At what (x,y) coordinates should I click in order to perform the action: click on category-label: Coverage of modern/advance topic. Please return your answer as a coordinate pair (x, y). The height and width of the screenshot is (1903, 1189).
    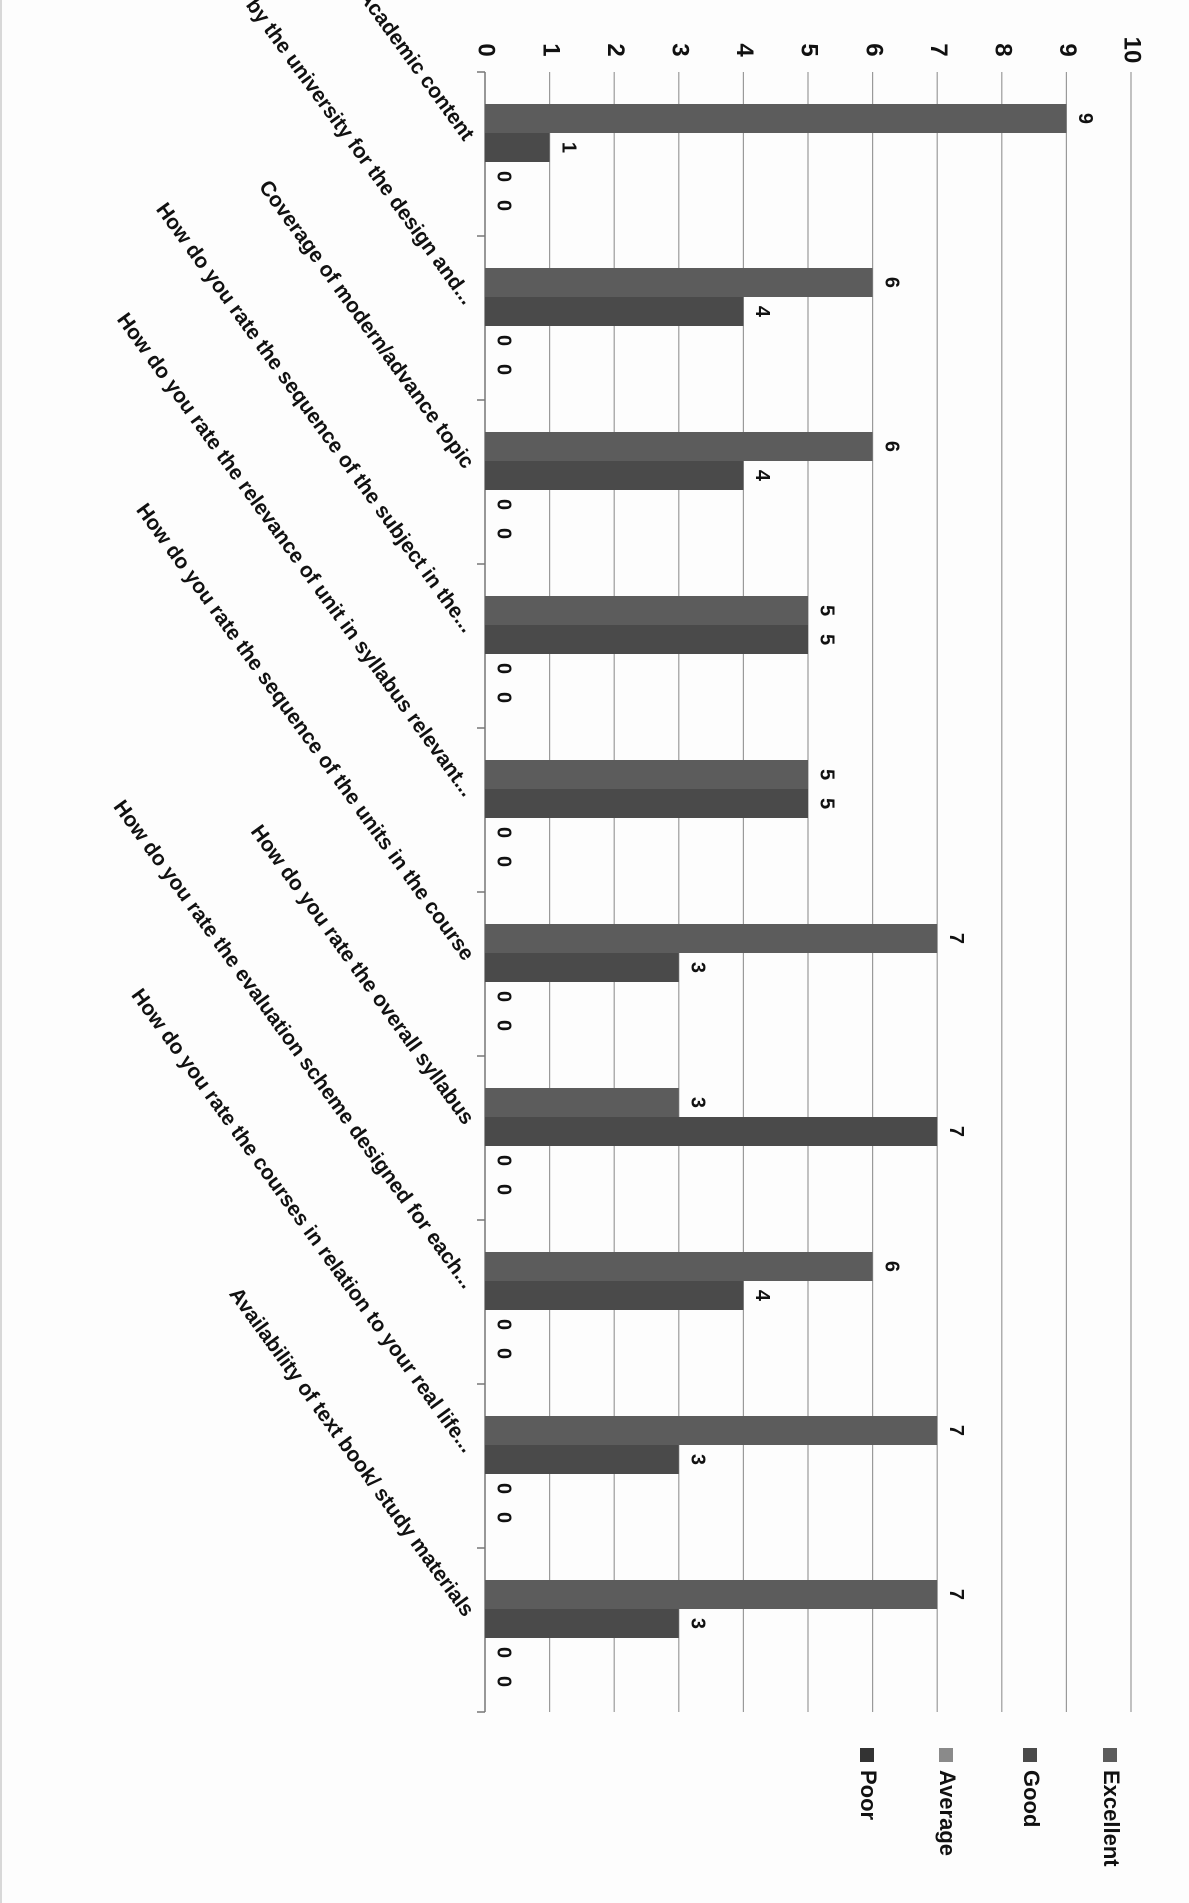
    Looking at the image, I should click on (366, 324).